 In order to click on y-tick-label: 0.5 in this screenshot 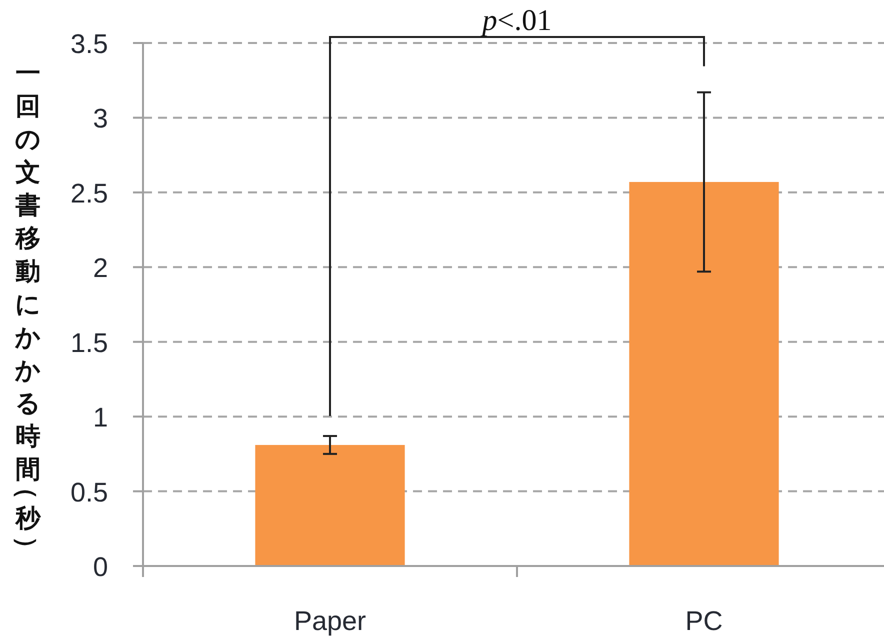, I will do `click(89, 492)`.